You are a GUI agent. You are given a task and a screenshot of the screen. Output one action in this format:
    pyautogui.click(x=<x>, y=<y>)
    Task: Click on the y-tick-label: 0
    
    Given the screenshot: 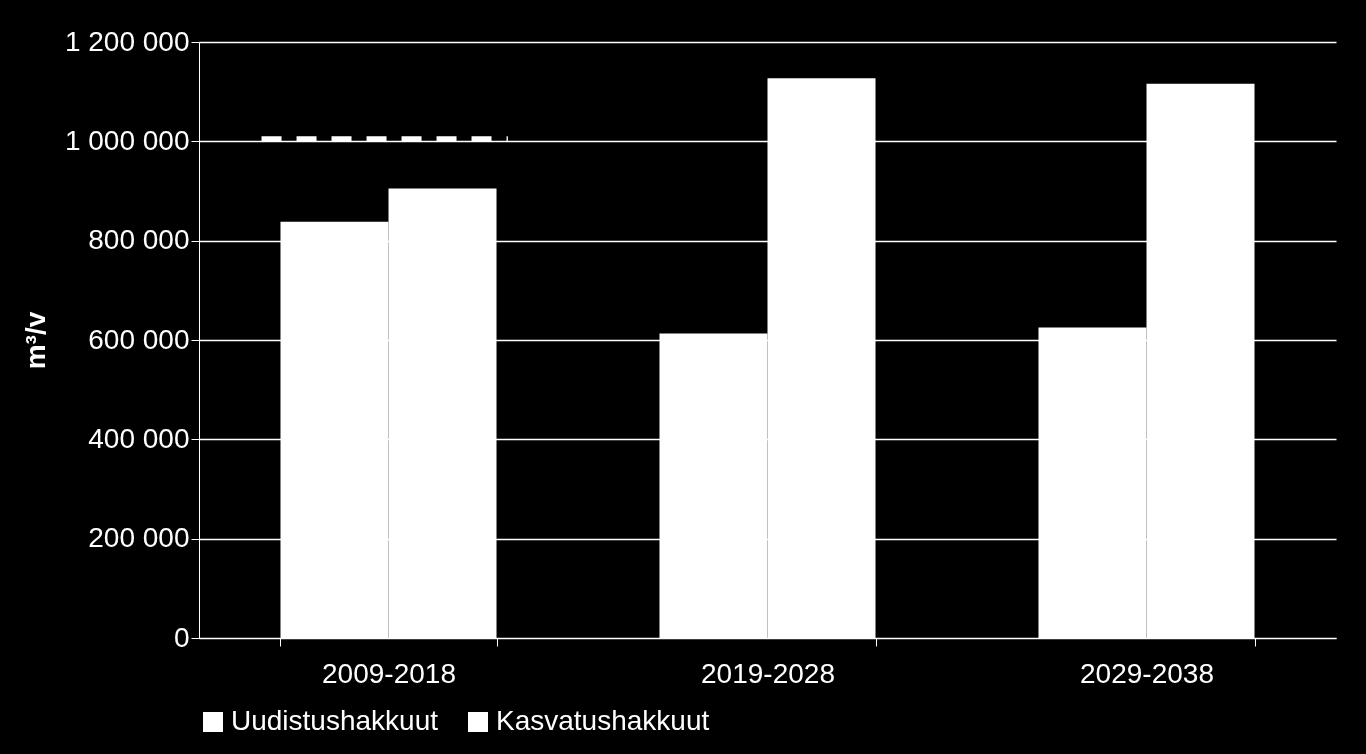 What is the action you would take?
    pyautogui.click(x=181, y=637)
    